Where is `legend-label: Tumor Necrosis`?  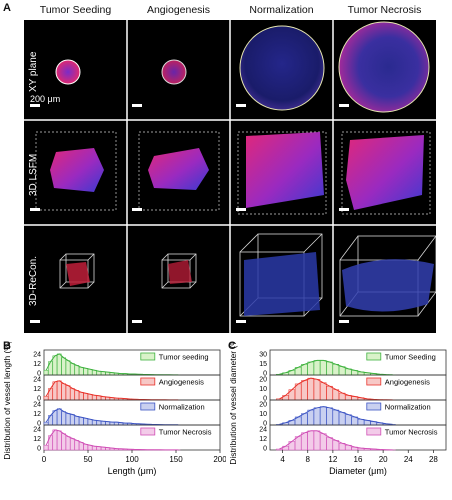 legend-label: Tumor Necrosis is located at coordinates (411, 432).